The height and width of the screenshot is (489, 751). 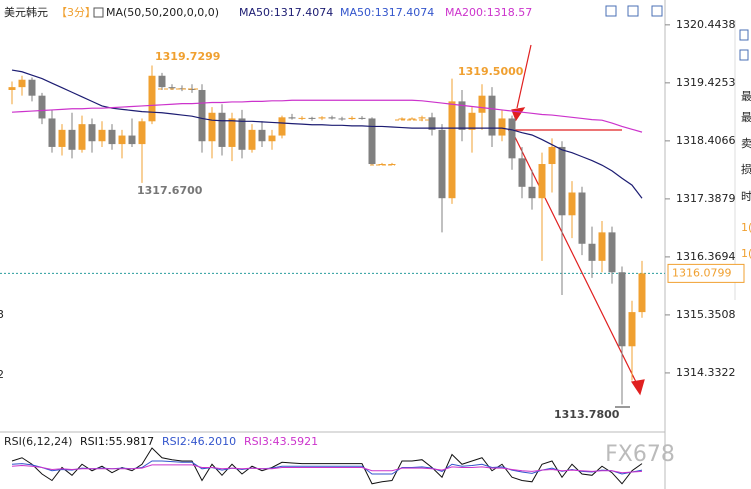 What do you see at coordinates (706, 256) in the screenshot?
I see `y-tick-label: 1316.3694` at bounding box center [706, 256].